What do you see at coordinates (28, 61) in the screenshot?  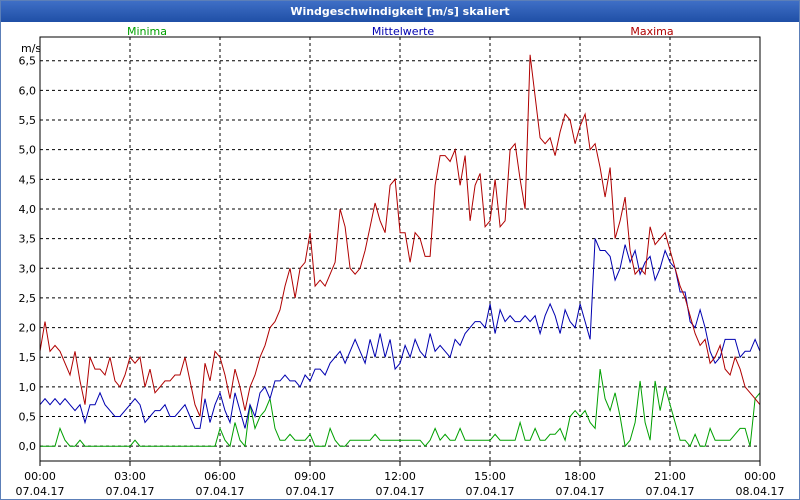 I see `y-tick-label: 6,5` at bounding box center [28, 61].